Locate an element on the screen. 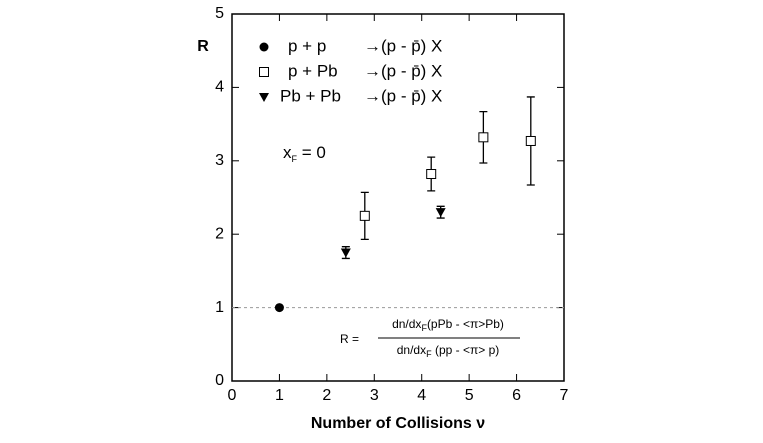 This screenshot has width=763, height=443. y-tick-label: 4 is located at coordinates (219, 87).